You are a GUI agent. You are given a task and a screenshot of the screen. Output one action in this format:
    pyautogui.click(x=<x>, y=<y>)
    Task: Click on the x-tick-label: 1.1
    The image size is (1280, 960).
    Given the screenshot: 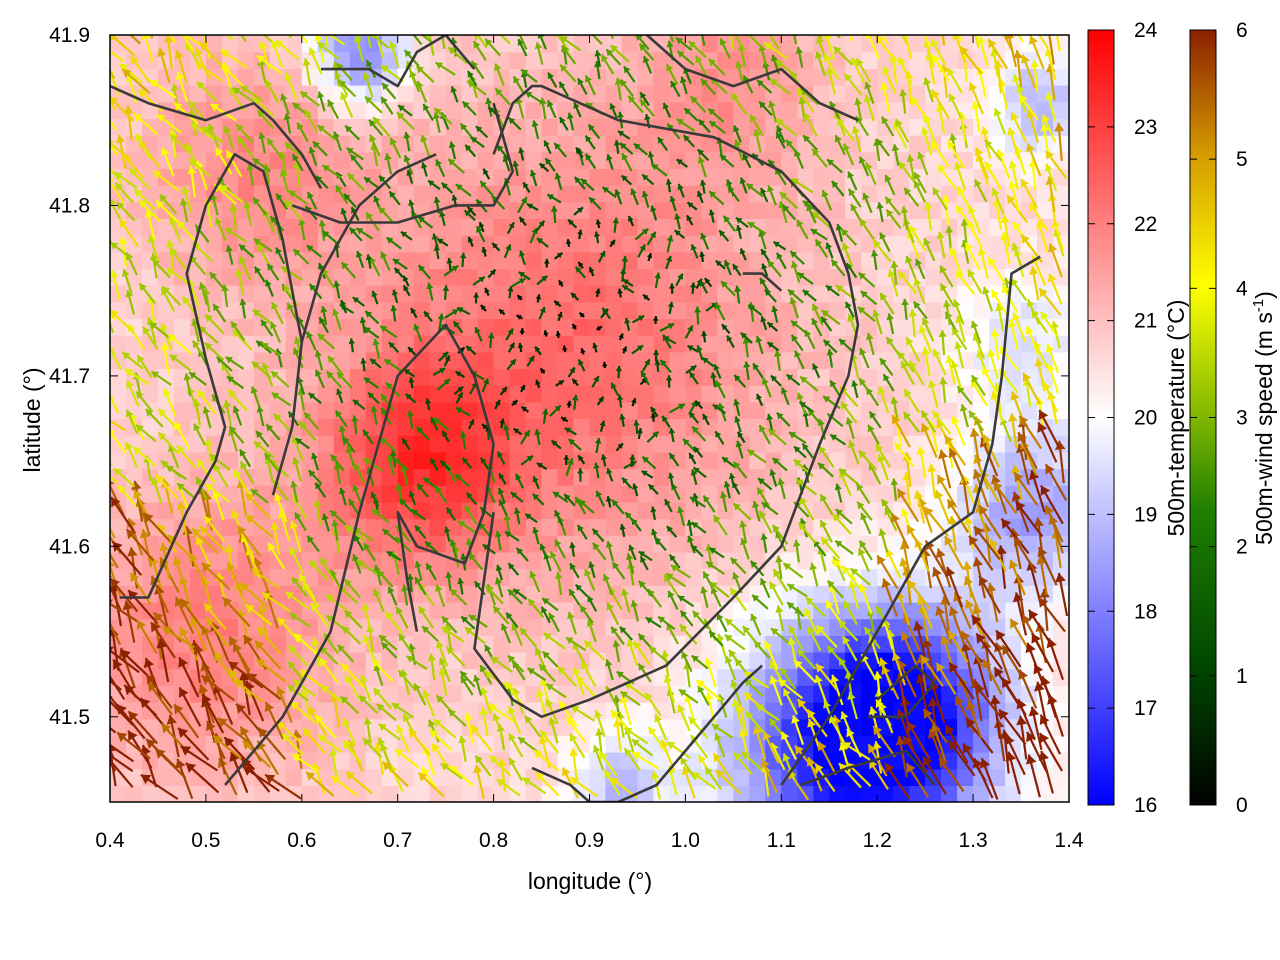 What is the action you would take?
    pyautogui.click(x=781, y=840)
    